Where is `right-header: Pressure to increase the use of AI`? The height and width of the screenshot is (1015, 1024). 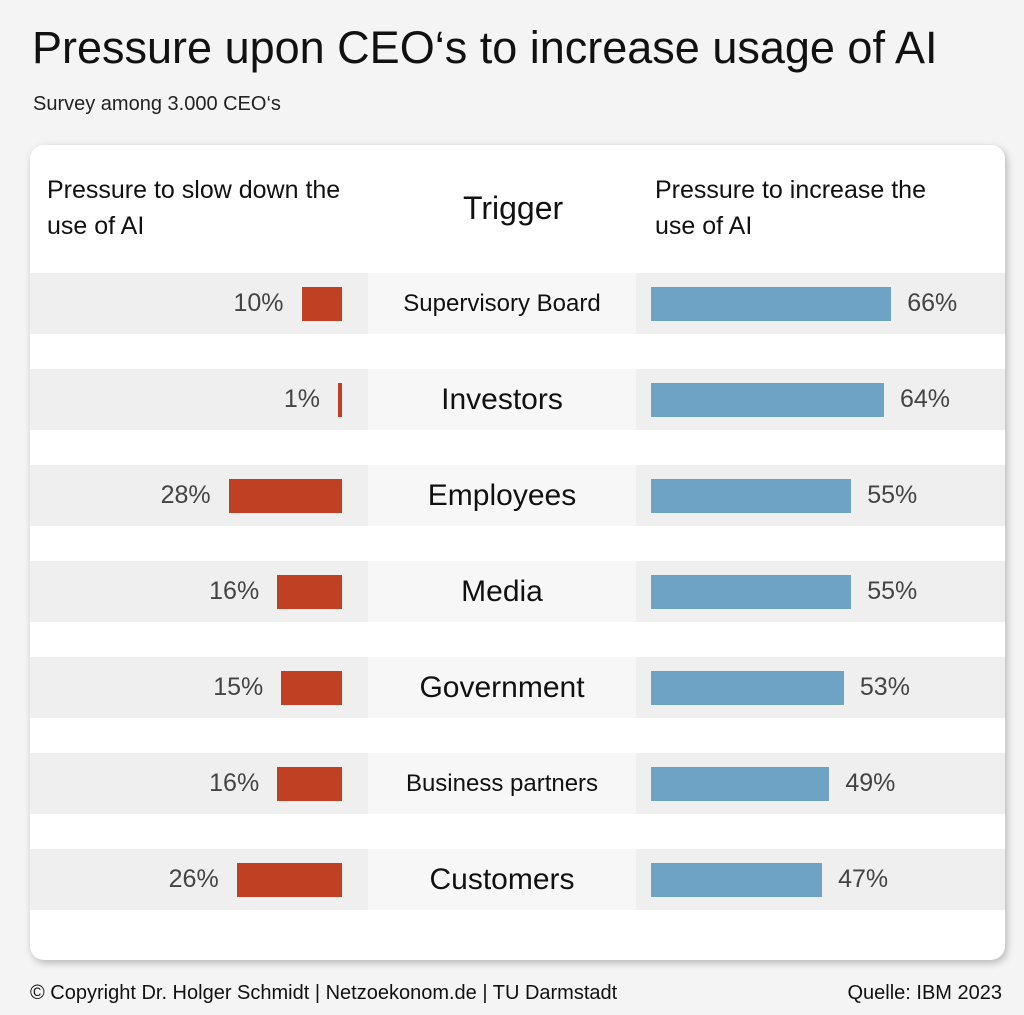 right-header: Pressure to increase the use of AI is located at coordinates (790, 208).